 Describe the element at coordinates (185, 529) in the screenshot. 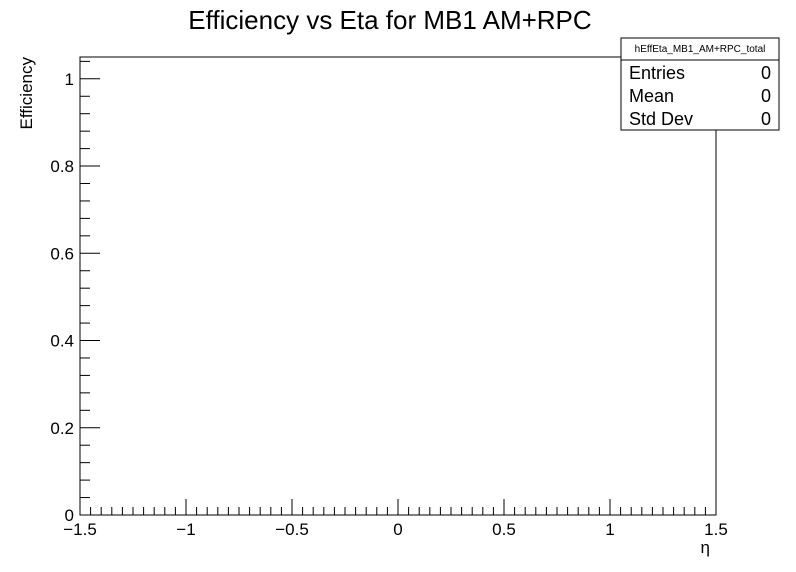

I see `x-tick-label: −1` at that location.